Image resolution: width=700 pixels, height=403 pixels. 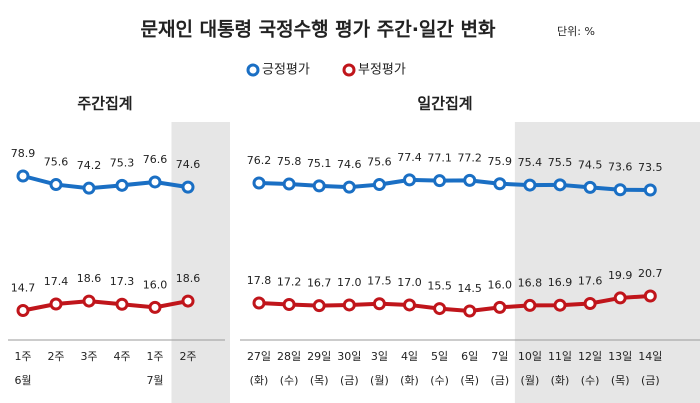 I want to click on value-label: 17.0, so click(x=409, y=282).